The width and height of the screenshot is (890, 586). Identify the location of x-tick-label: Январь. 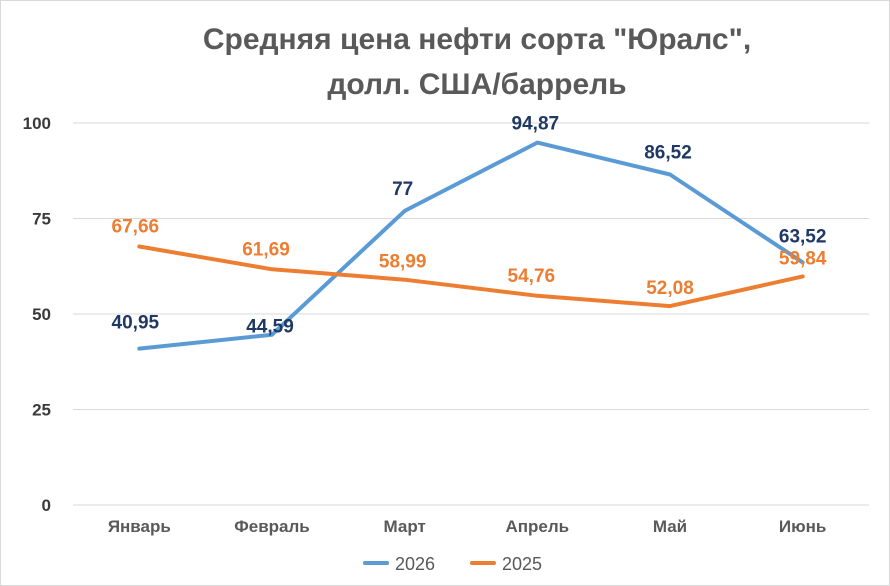
(139, 526).